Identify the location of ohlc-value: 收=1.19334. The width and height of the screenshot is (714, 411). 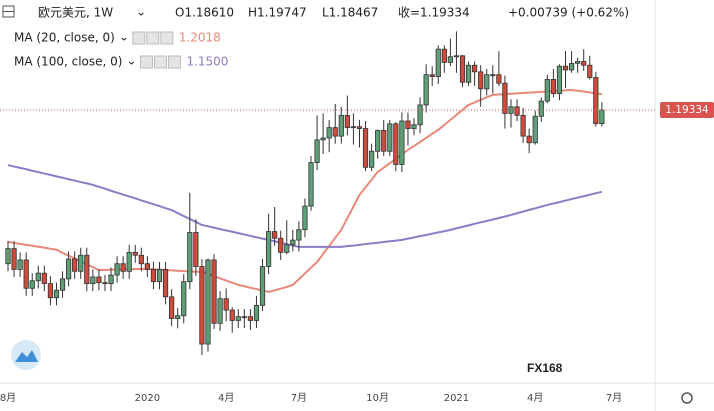
(434, 13).